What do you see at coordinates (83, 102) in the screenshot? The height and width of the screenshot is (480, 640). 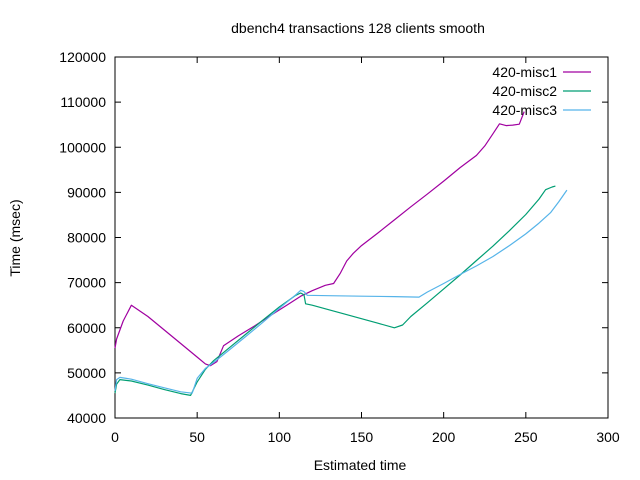 I see `y-tick-label: 110000` at bounding box center [83, 102].